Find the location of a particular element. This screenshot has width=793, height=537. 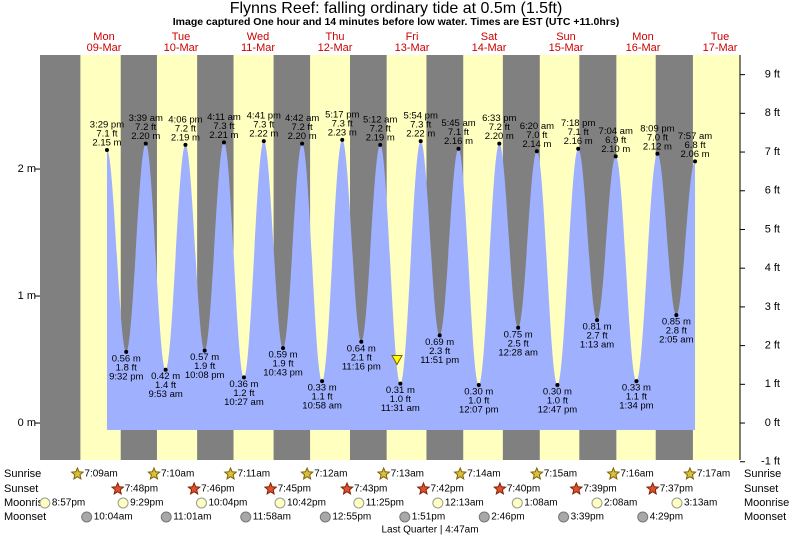

date-label: 16-Mar is located at coordinates (643, 48).